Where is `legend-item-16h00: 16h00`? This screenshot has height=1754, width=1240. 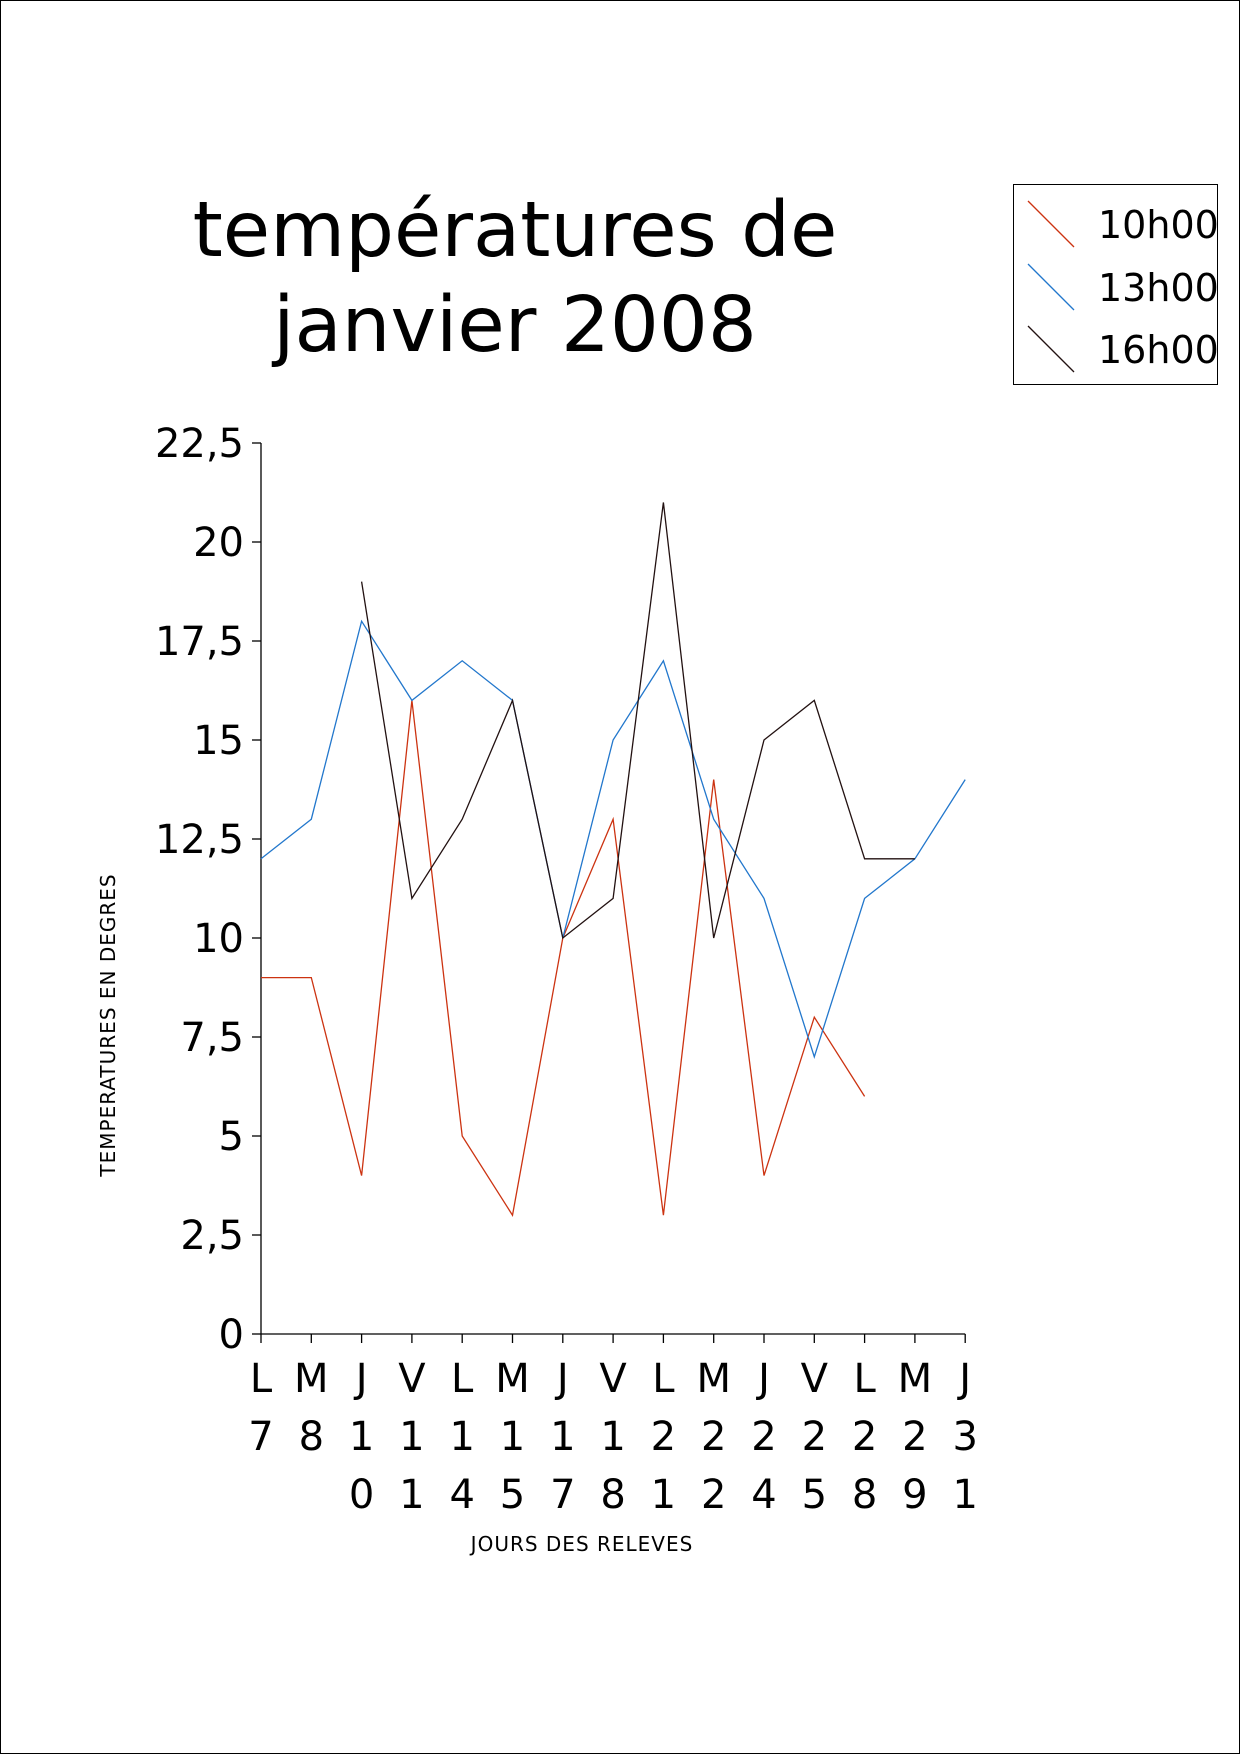
legend-item-16h00: 16h00 is located at coordinates (1122, 348).